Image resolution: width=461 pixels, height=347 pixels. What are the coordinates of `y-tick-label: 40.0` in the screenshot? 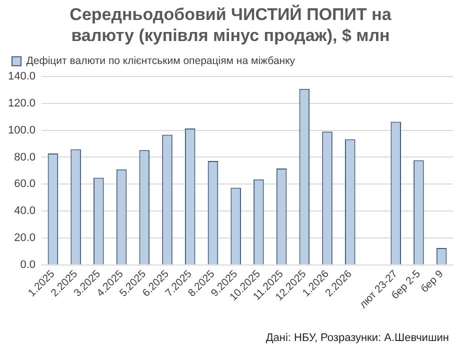 It's located at (25, 211).